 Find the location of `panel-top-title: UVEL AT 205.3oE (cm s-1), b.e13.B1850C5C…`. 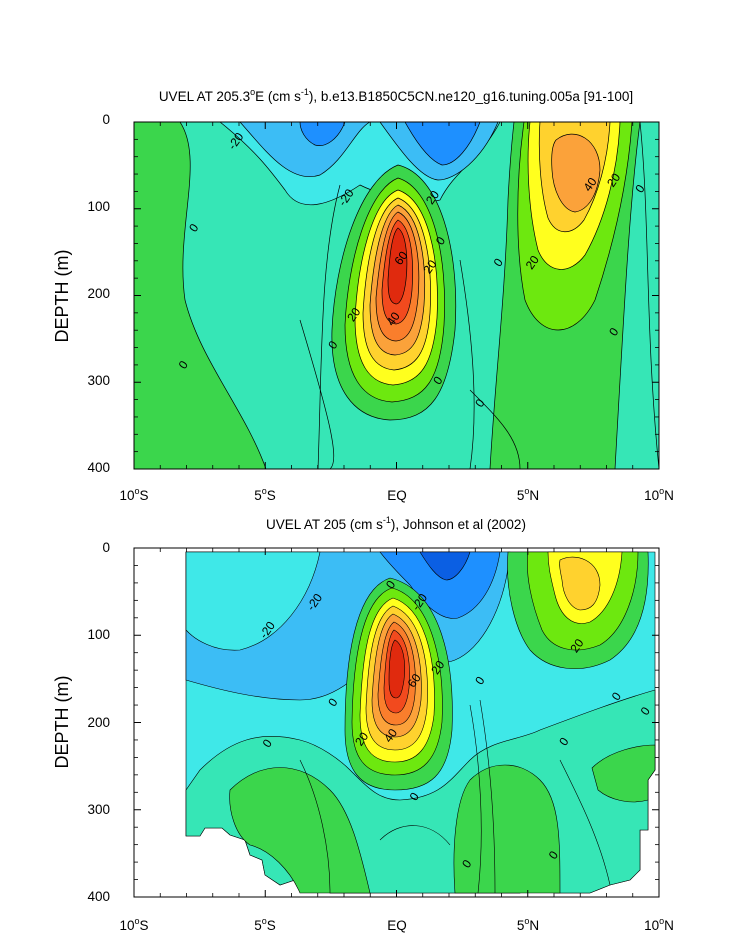

panel-top-title: UVEL AT 205.3oE (cm s-1), b.e13.B1850C5C… is located at coordinates (396, 95).